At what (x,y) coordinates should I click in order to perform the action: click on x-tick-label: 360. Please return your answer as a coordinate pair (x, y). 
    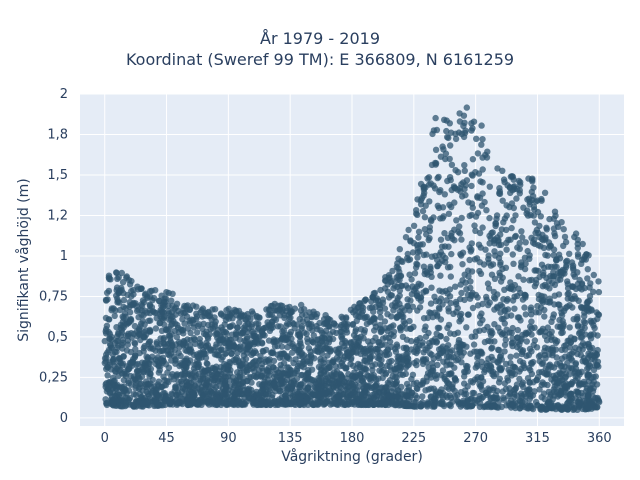
    Looking at the image, I should click on (599, 438).